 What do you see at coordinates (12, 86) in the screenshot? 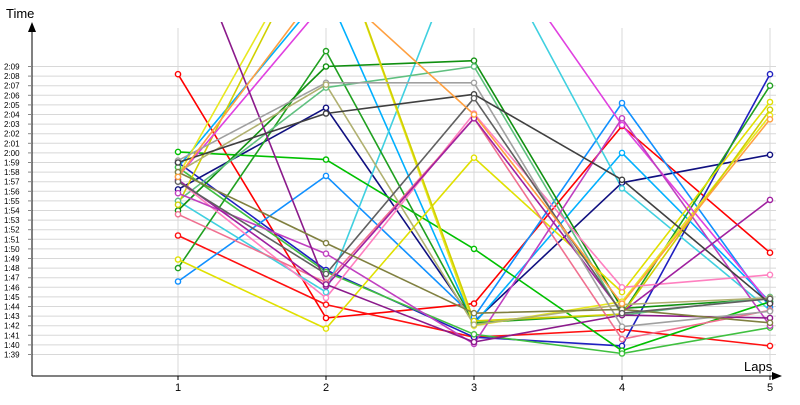
I see `y-tick-label: 2:07` at bounding box center [12, 86].